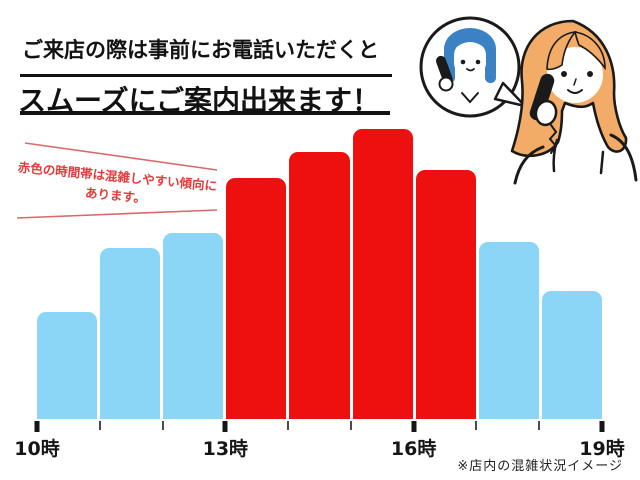 This screenshot has height=480, width=640. Describe the element at coordinates (510, 94) in the screenshot. I see `speech-bubble-tail` at that location.